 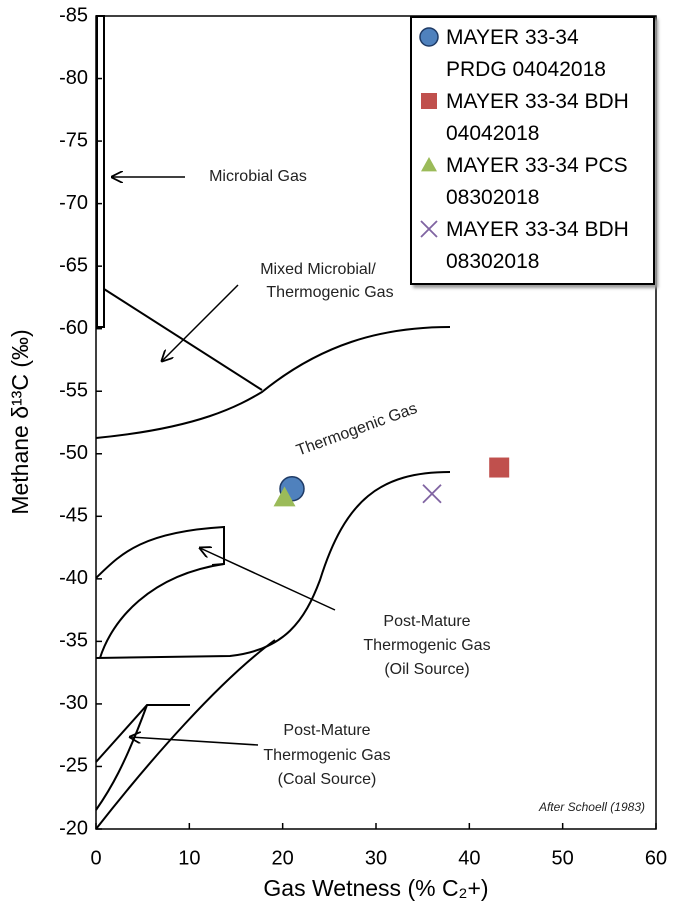 I want to click on x-tick-label: 50, so click(x=563, y=858).